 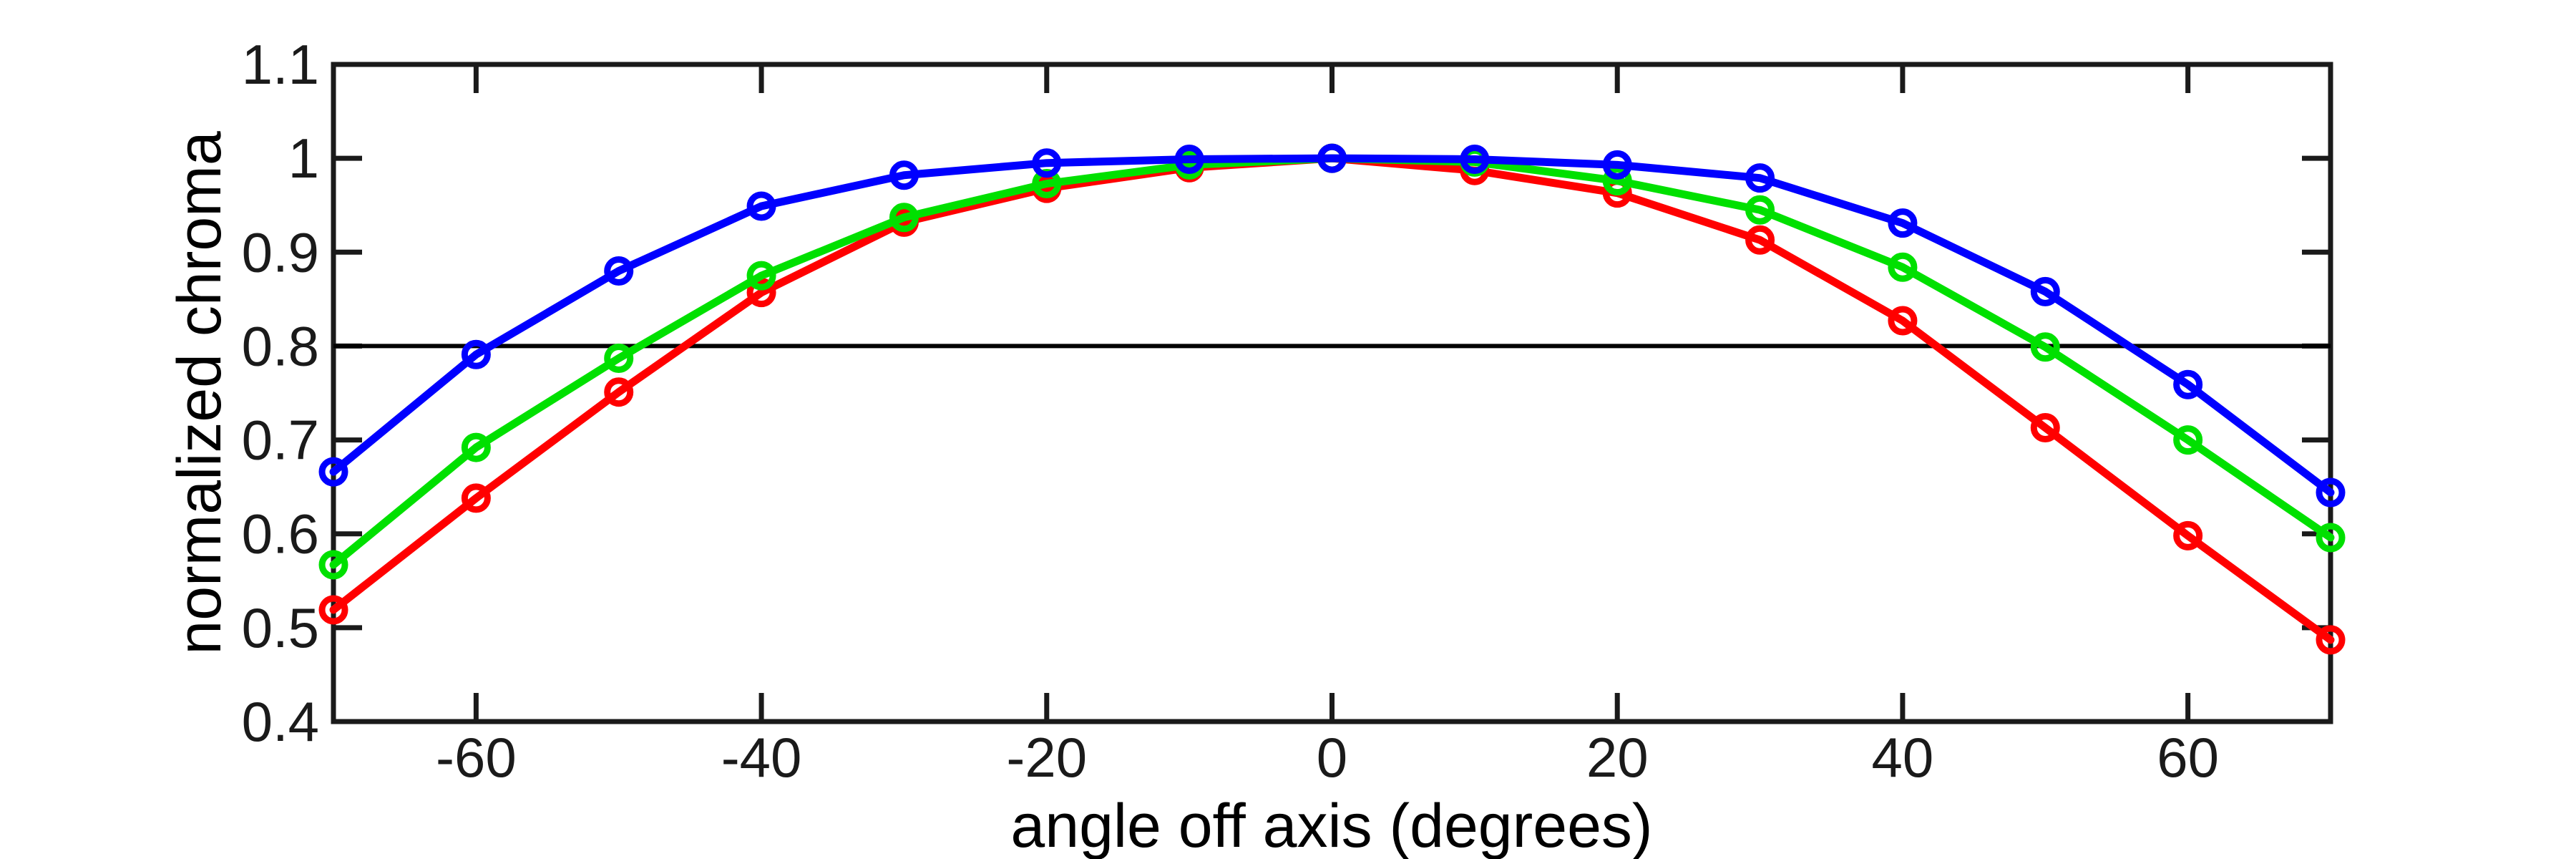 I want to click on y-tick-label: 0.6, so click(x=280, y=534).